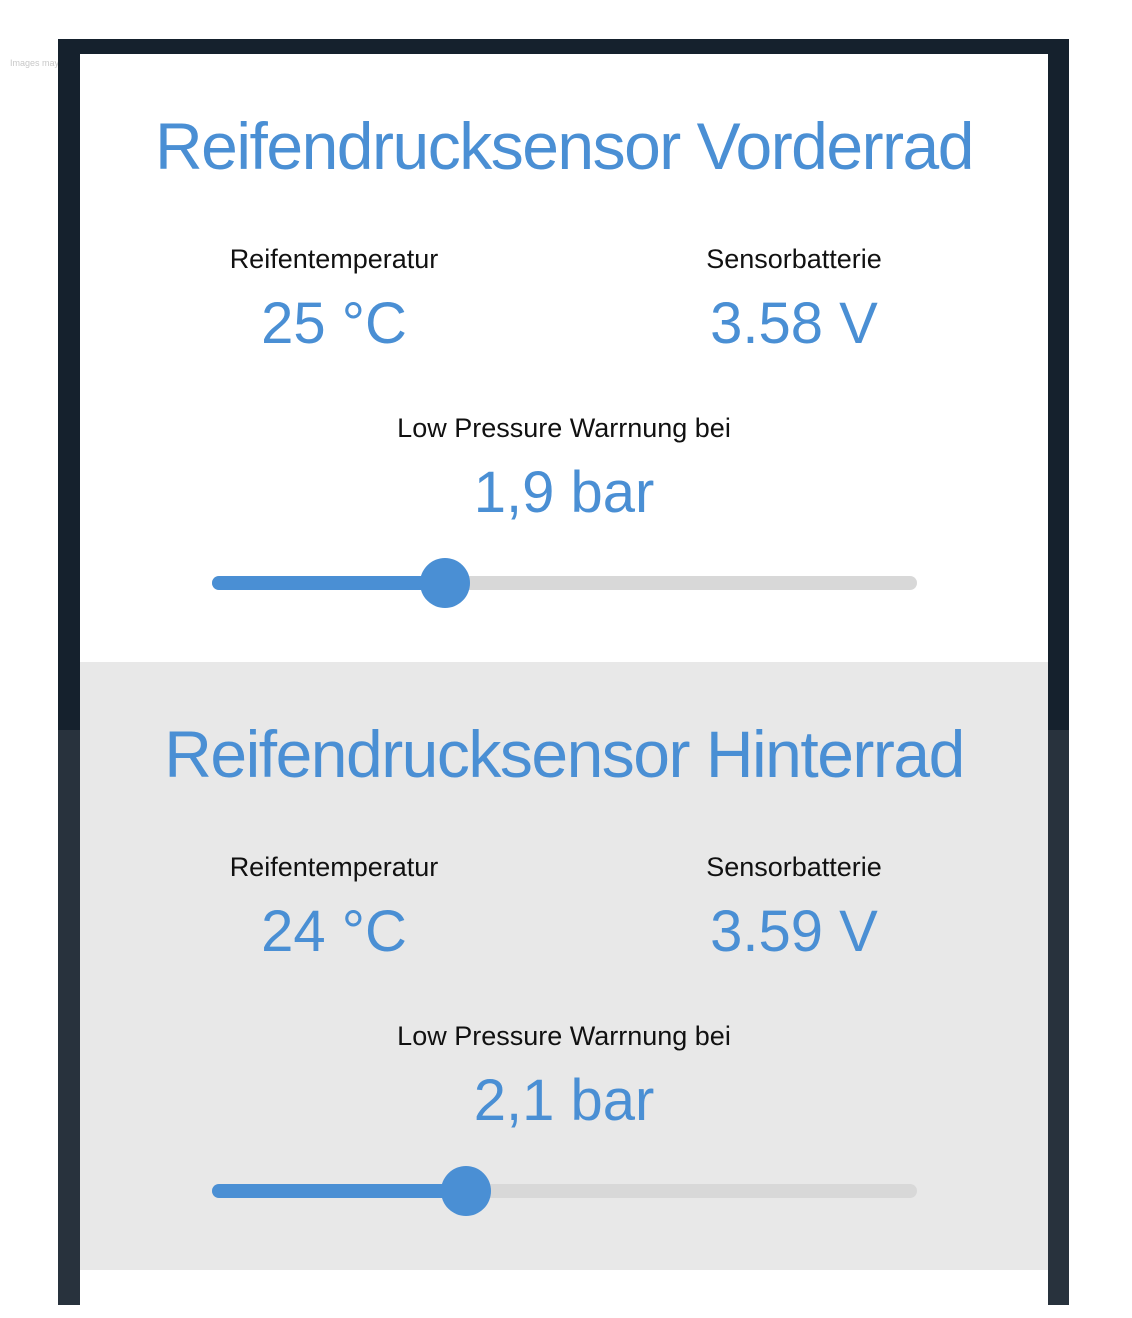  What do you see at coordinates (794, 931) in the screenshot?
I see `battery-value: 3.59 V` at bounding box center [794, 931].